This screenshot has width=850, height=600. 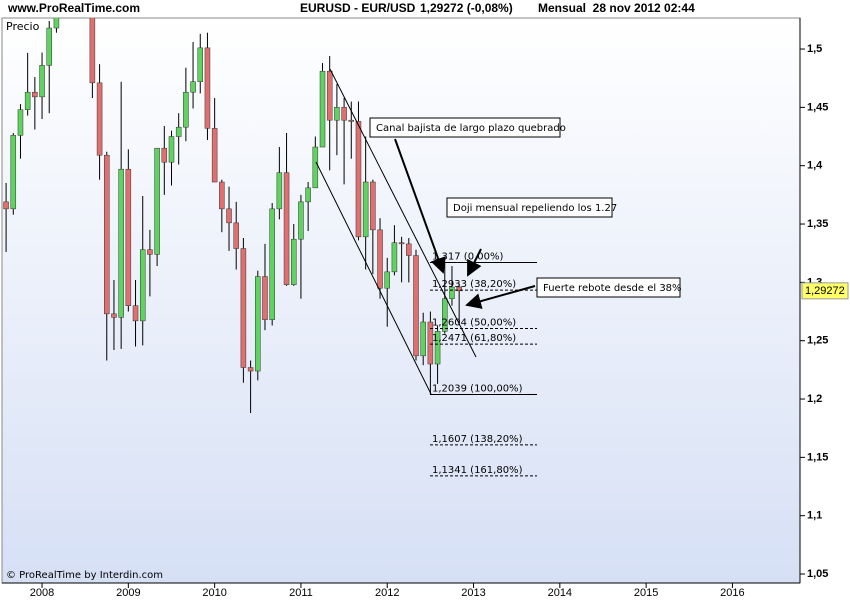 I want to click on channel-lower, so click(x=373, y=278).